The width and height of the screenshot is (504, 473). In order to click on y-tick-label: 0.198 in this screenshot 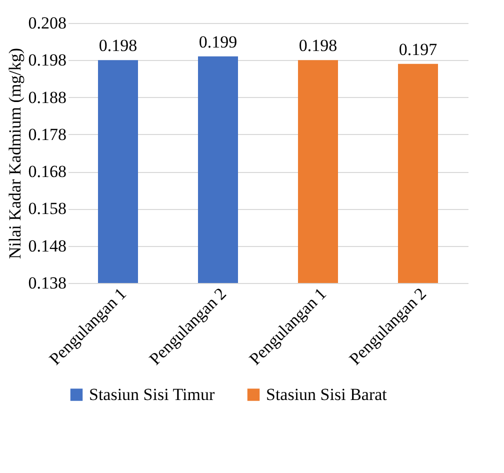, I will do `click(47, 60)`.